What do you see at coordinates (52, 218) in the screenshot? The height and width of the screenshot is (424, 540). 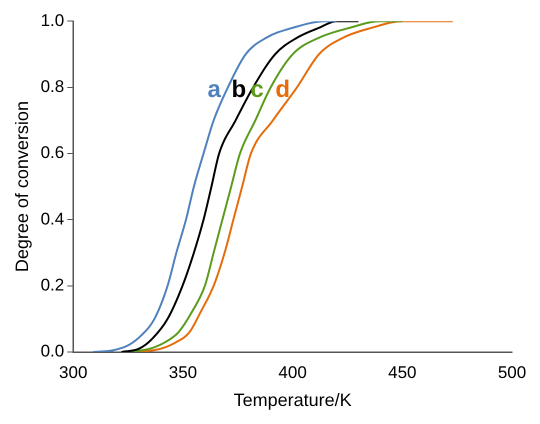 I see `y-tick-label: 0.4` at bounding box center [52, 218].